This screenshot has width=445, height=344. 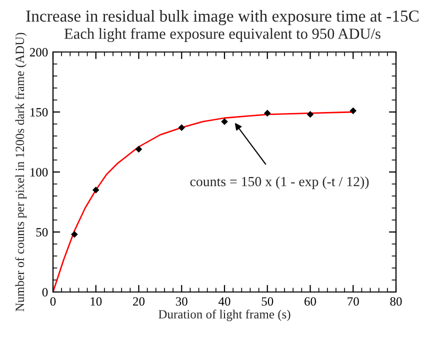 What do you see at coordinates (53, 301) in the screenshot?
I see `x-tick-label: 0` at bounding box center [53, 301].